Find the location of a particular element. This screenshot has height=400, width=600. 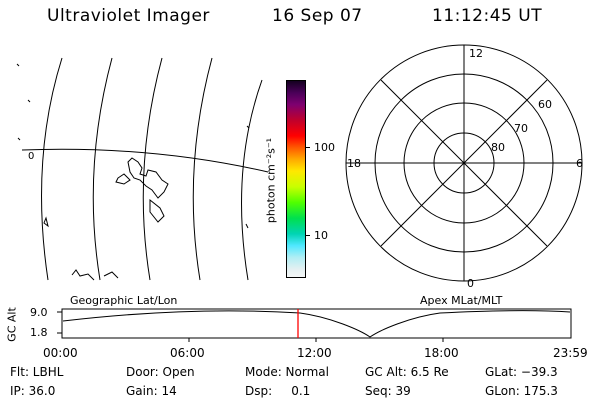

altitude-strip-chart is located at coordinates (314, 325).